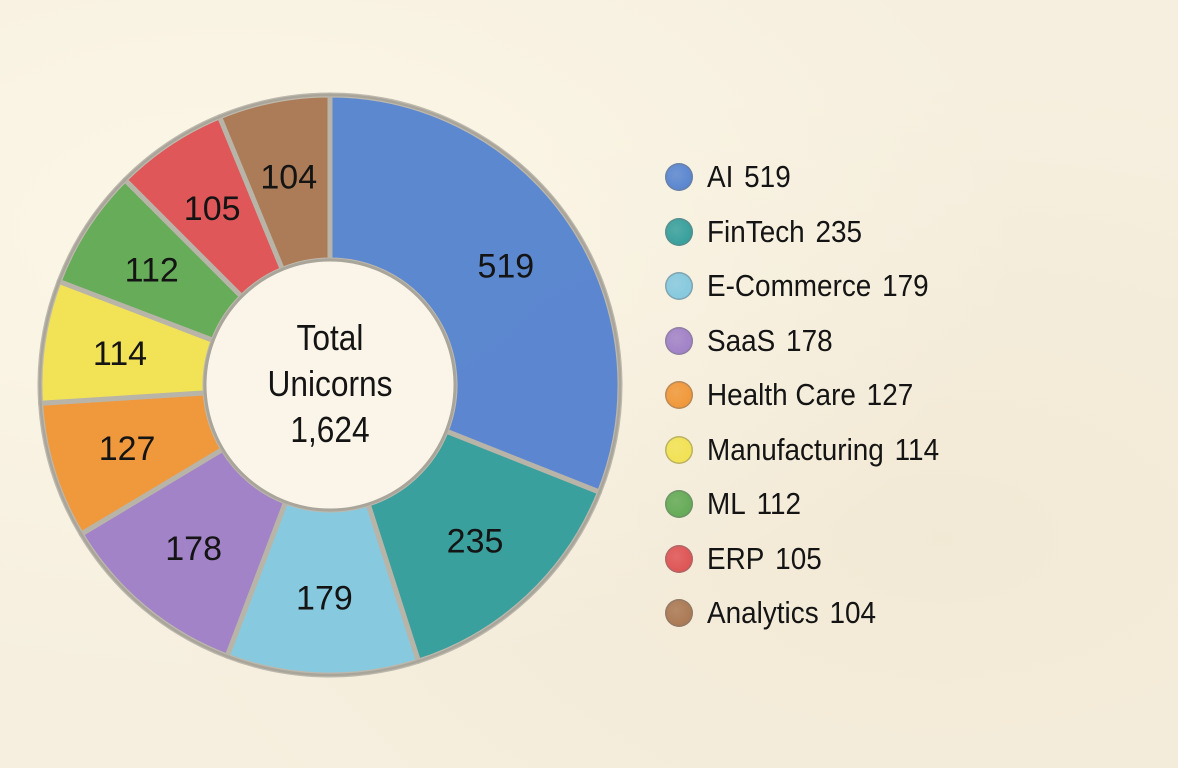  I want to click on legend-item-fintech: FinTech 235, so click(815, 232).